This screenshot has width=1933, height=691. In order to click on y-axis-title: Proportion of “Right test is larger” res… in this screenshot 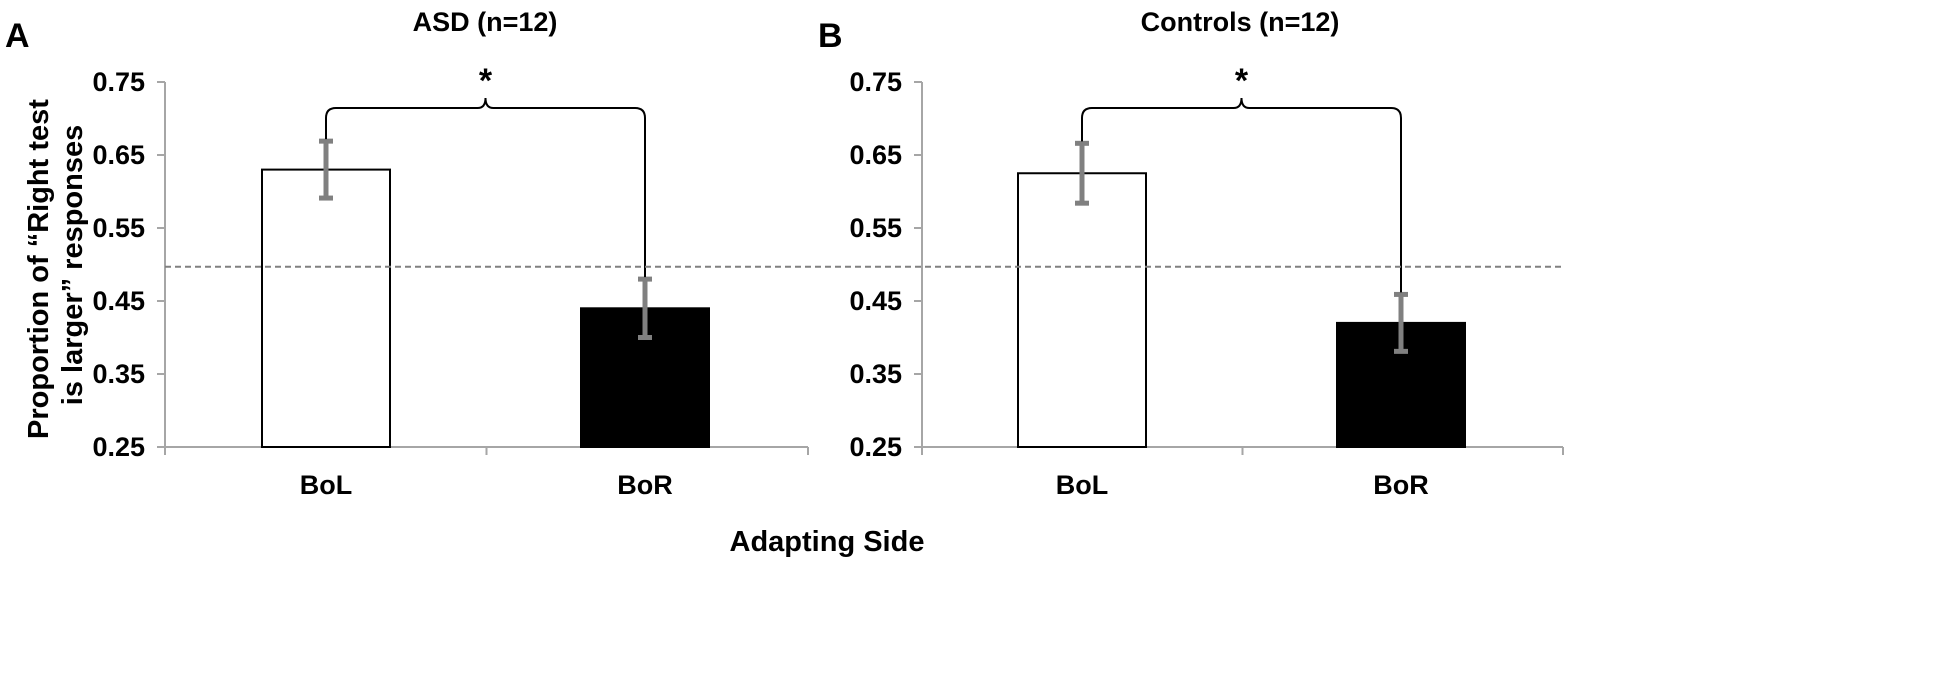, I will do `click(56, 265)`.